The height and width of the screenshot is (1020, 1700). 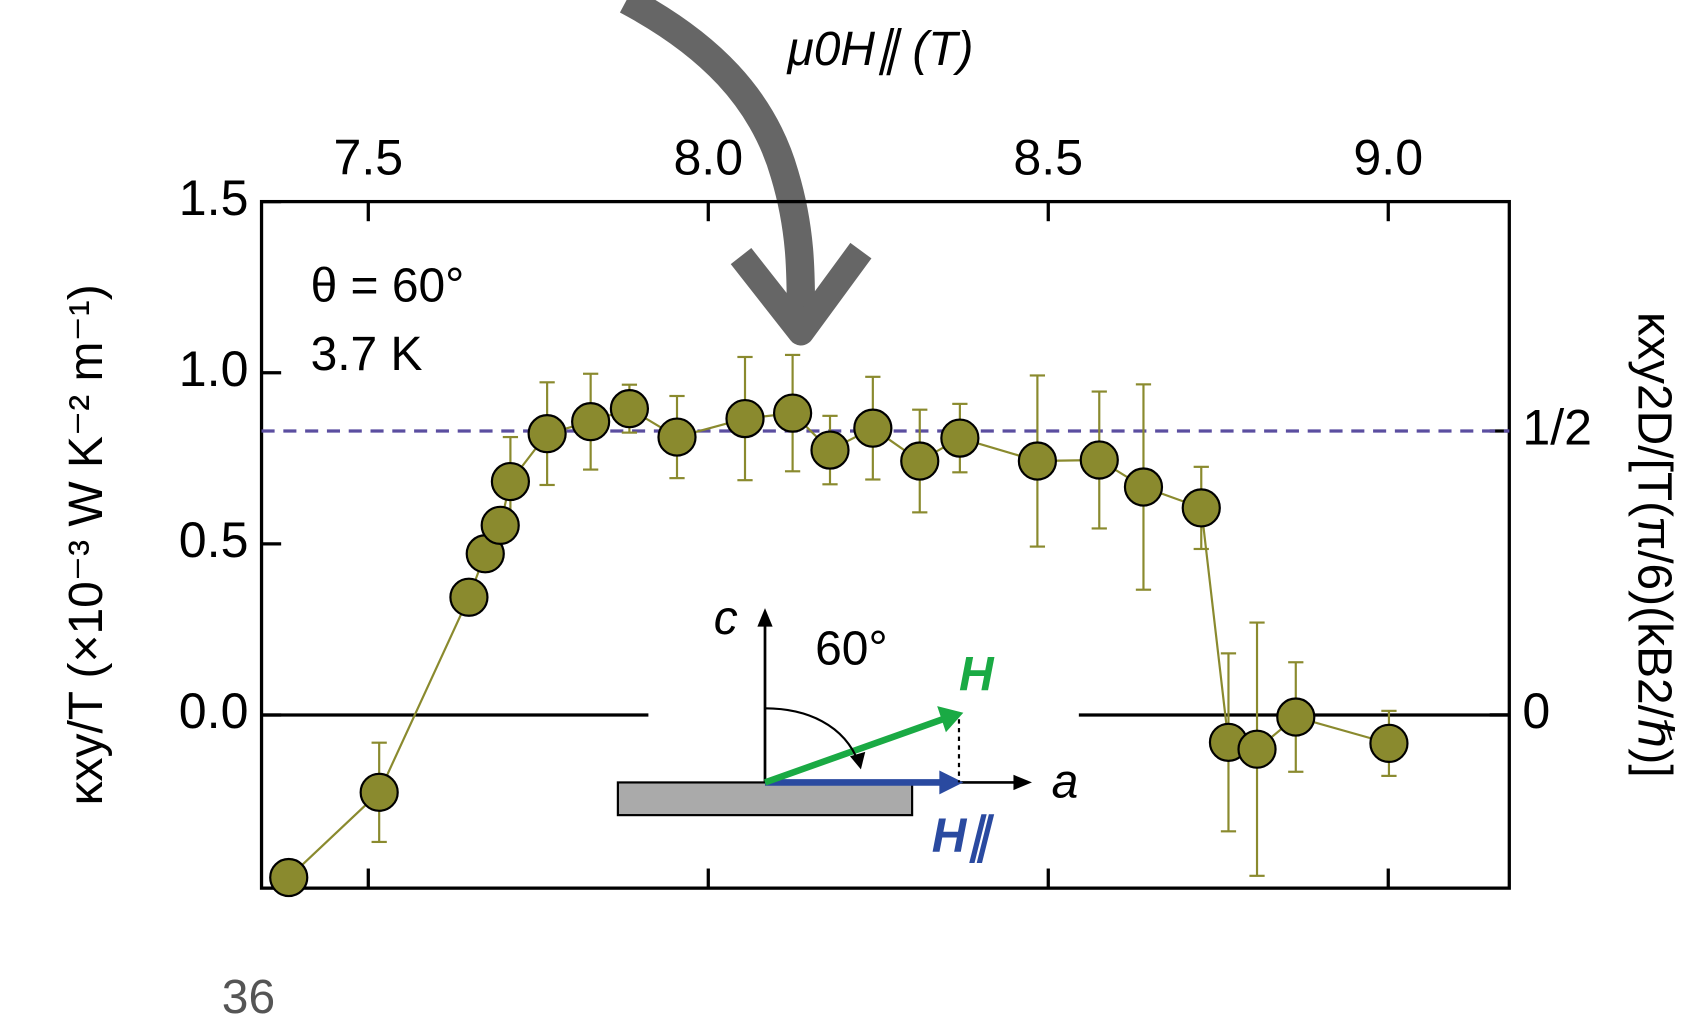 I want to click on page-number: 36, so click(x=248, y=995).